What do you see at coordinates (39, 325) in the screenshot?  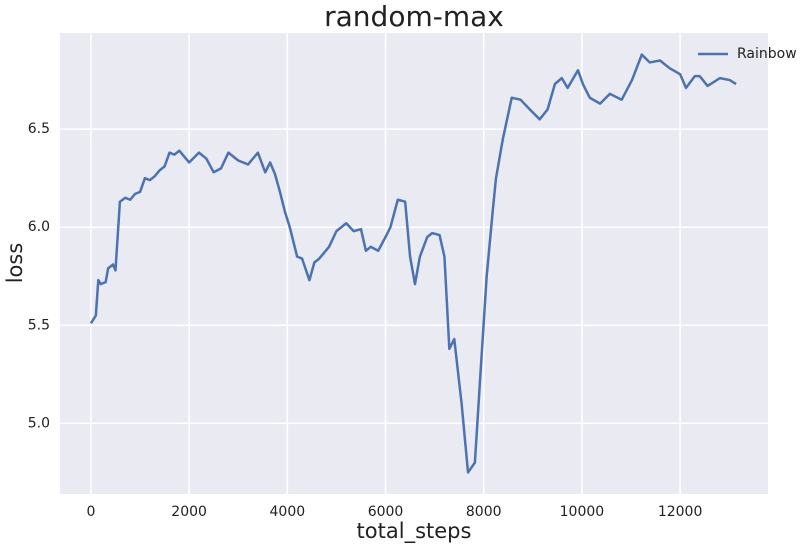 I see `y-tick-label: 5.5` at bounding box center [39, 325].